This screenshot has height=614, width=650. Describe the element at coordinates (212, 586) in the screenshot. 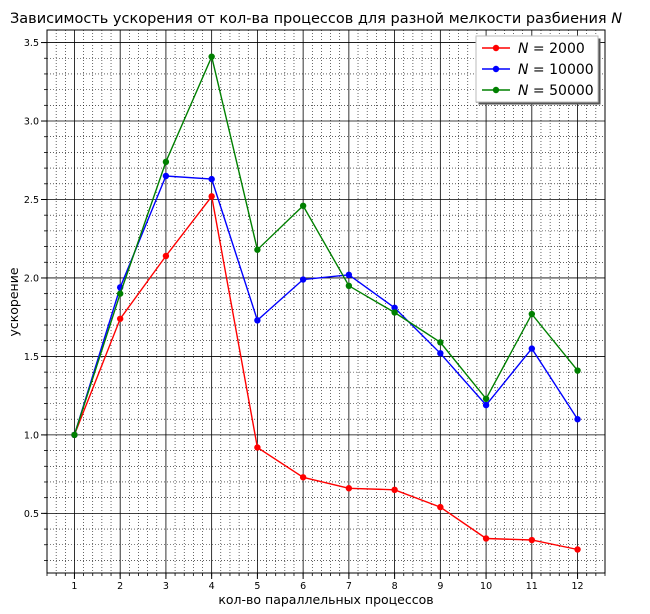

I see `x-tick-label: 4` at that location.